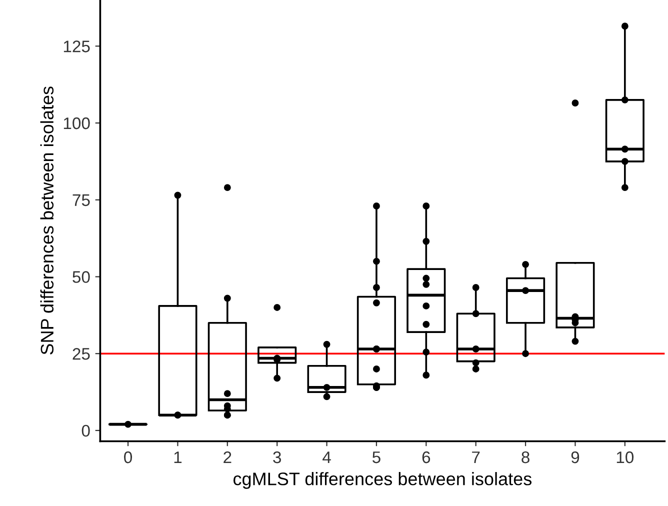 This screenshot has width=668, height=506. I want to click on y-tick-label: 75, so click(81, 200).